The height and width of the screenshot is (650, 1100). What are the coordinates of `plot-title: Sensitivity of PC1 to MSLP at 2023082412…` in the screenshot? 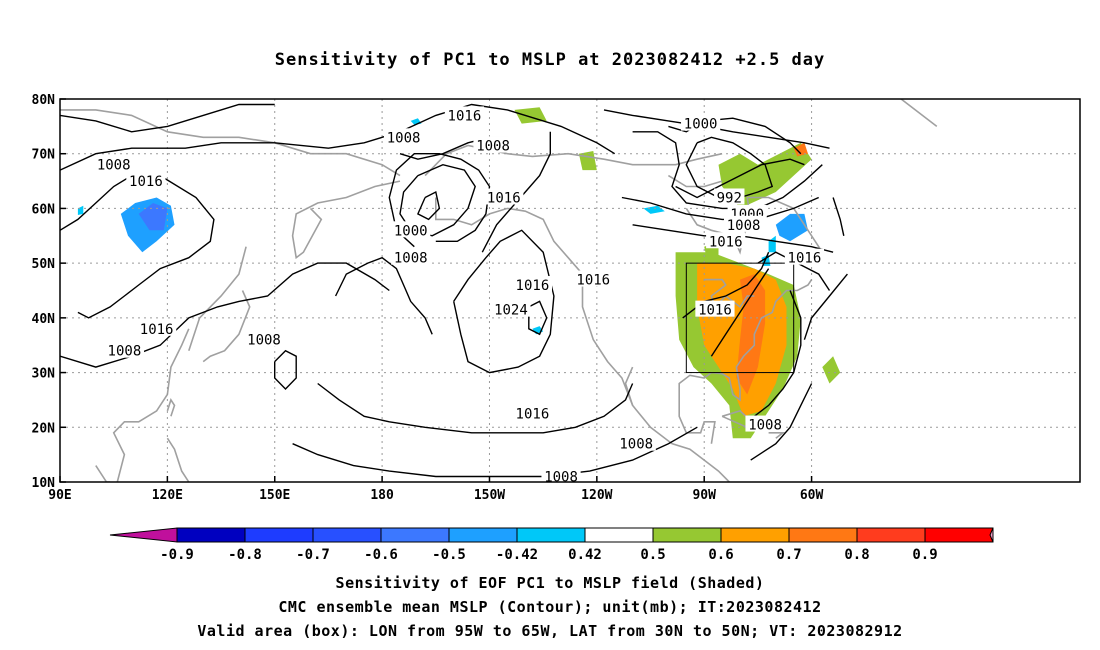 It's located at (550, 60).